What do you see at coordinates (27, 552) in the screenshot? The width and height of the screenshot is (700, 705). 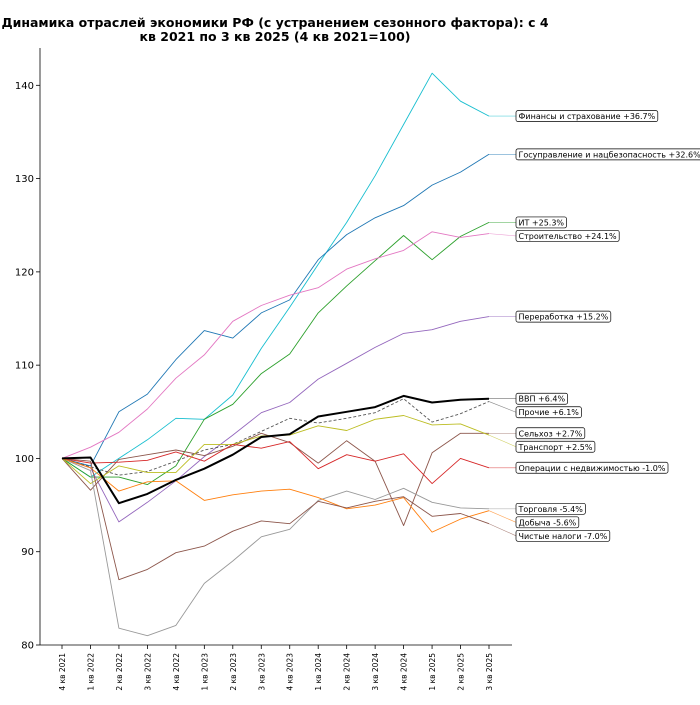 I see `y-tick-label: 90` at bounding box center [27, 552].